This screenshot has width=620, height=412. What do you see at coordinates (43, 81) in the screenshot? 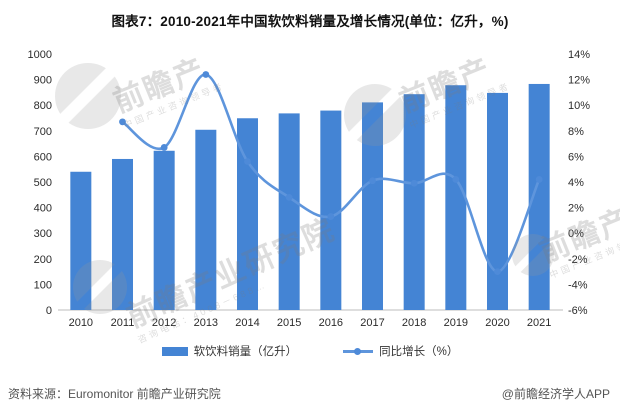
I see `left-axis-tick: 900` at bounding box center [43, 81].